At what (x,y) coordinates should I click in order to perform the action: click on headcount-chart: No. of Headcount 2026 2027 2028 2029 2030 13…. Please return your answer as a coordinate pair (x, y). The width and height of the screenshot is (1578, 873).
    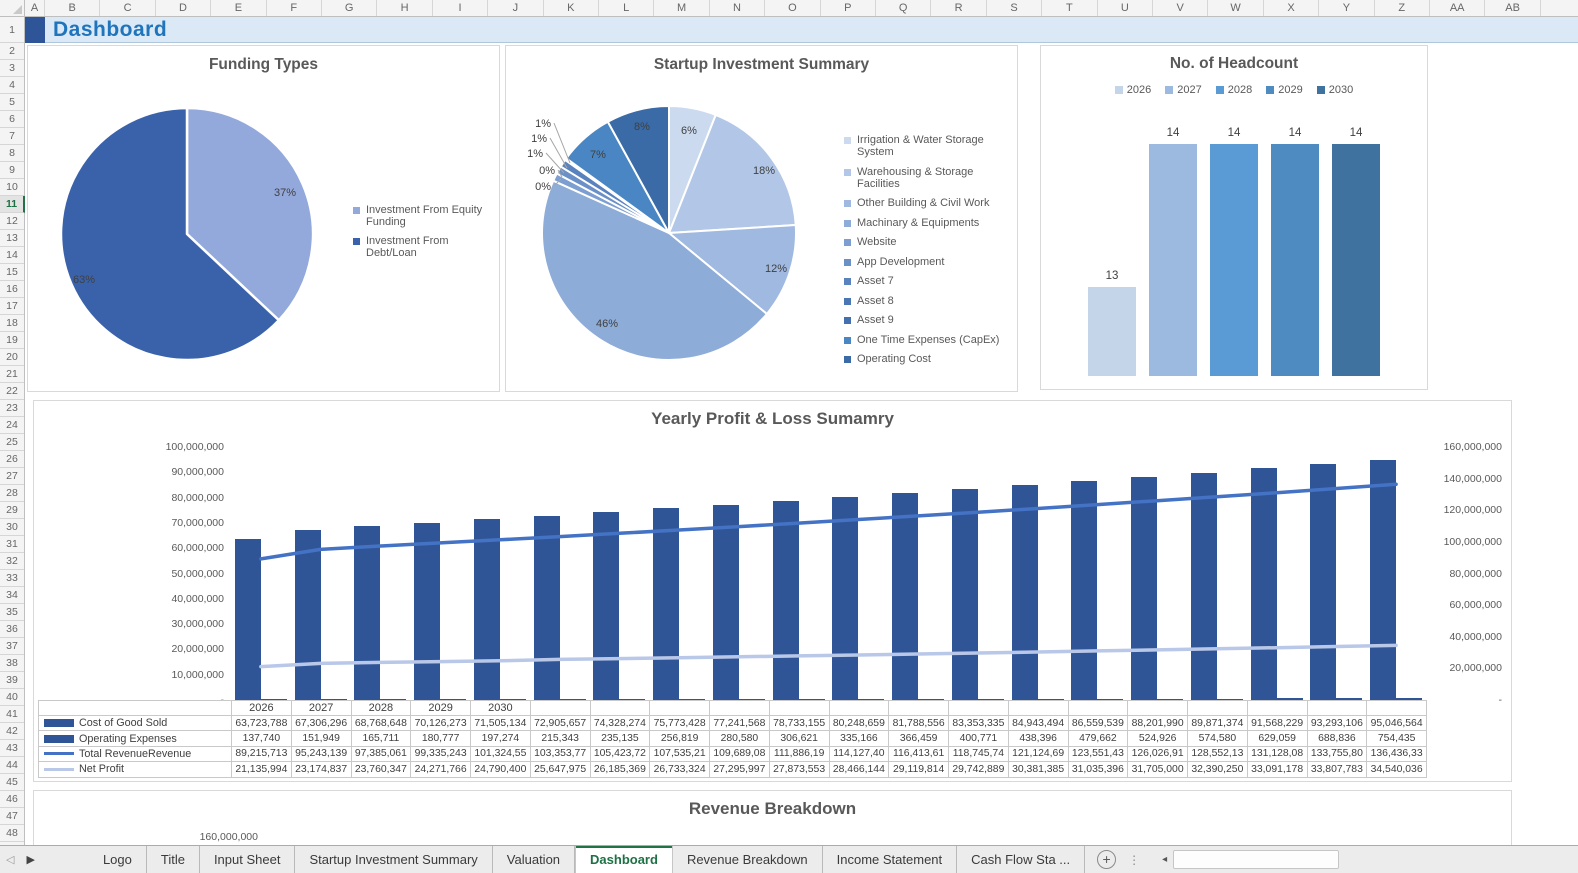
    Looking at the image, I should click on (1234, 217).